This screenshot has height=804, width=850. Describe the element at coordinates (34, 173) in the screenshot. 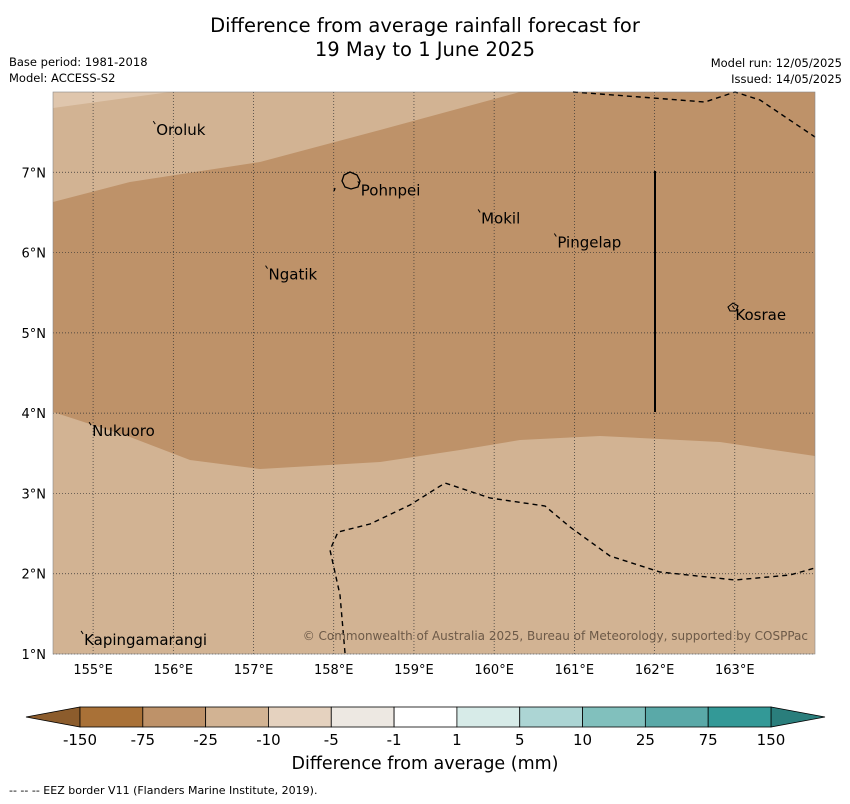

I see `lat-tick-label: 7°N` at that location.